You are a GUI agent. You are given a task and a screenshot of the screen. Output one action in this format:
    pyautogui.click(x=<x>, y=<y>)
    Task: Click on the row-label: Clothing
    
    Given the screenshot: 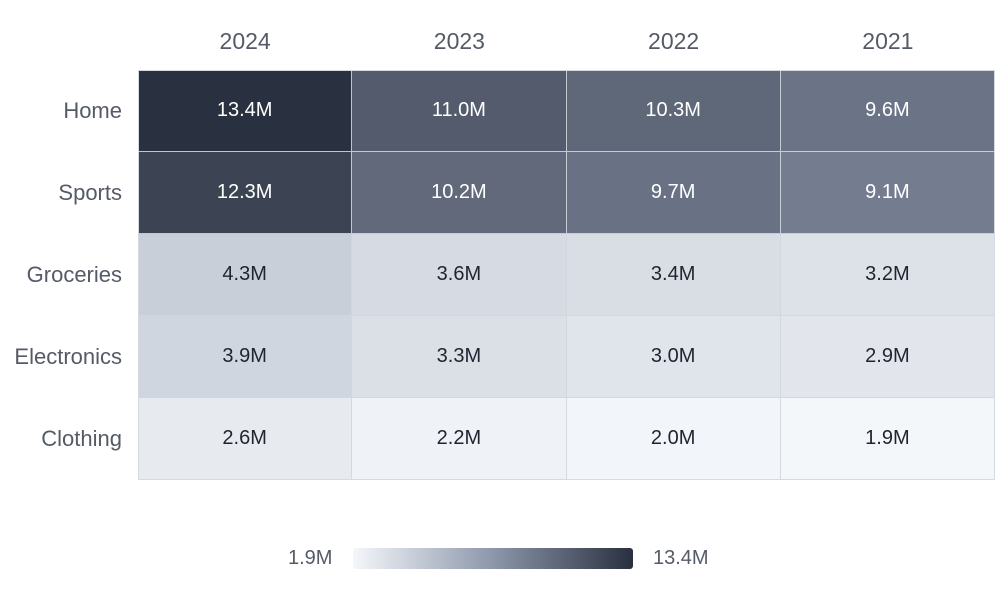 What is the action you would take?
    pyautogui.click(x=81, y=438)
    